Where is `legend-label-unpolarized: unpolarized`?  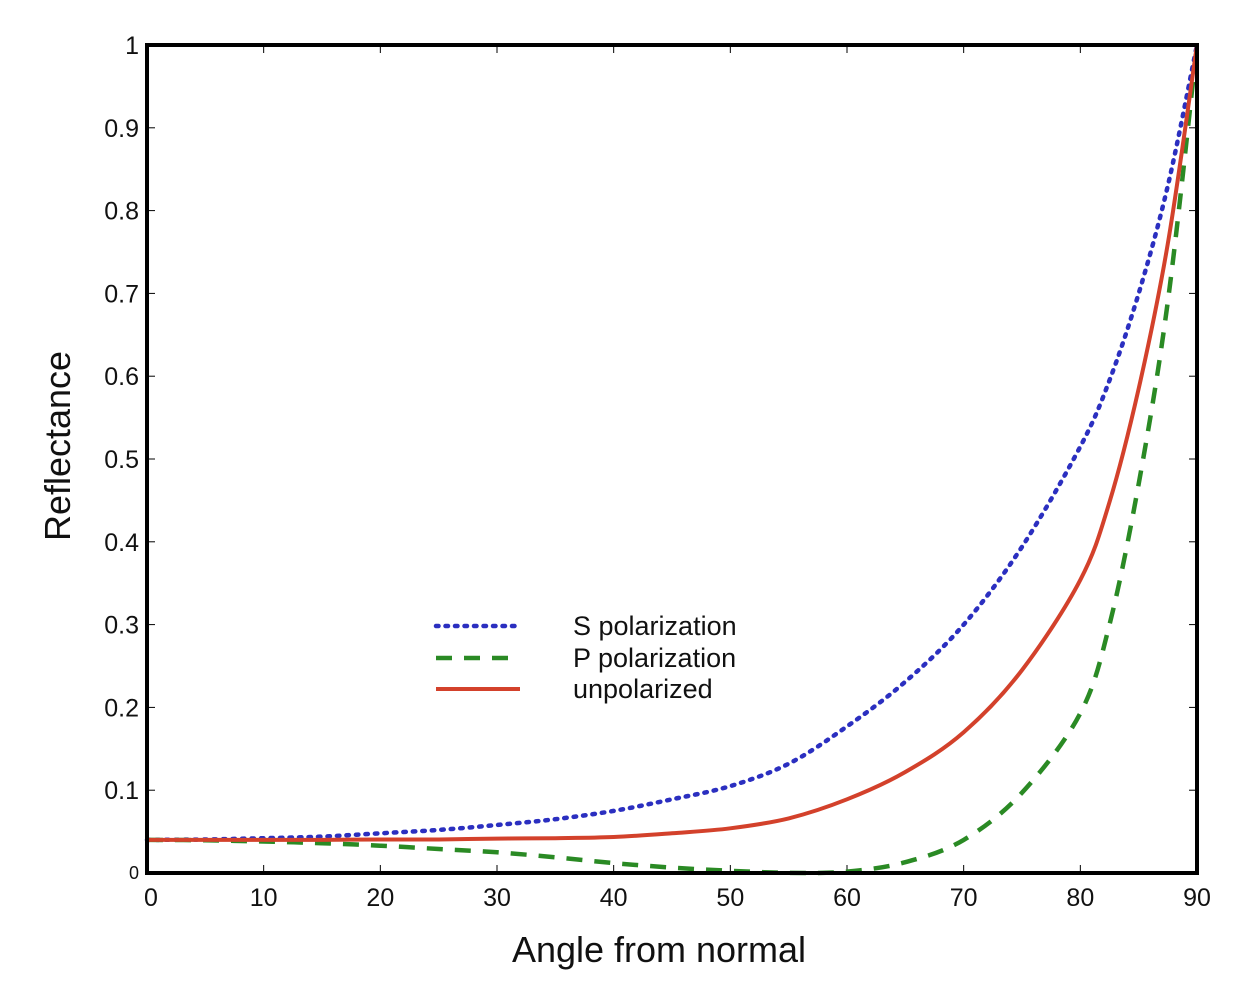
legend-label-unpolarized: unpolarized is located at coordinates (643, 689).